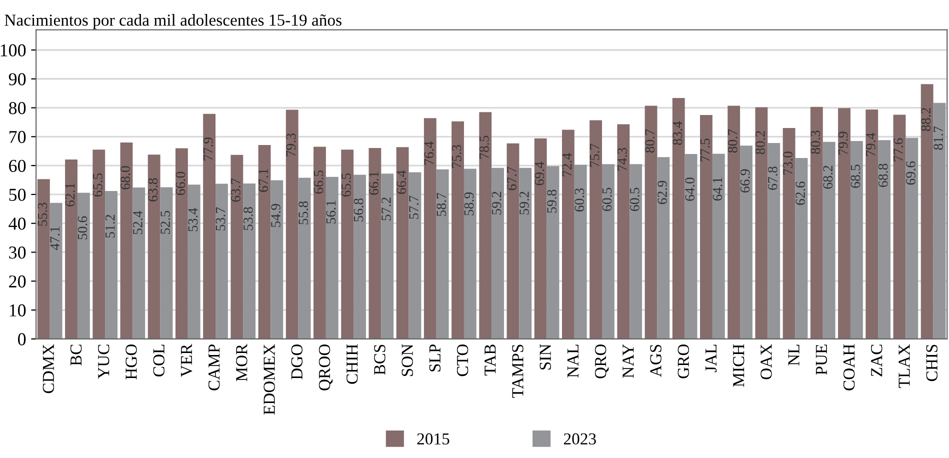  What do you see at coordinates (441, 204) in the screenshot?
I see `data-label: 58.7` at bounding box center [441, 204].